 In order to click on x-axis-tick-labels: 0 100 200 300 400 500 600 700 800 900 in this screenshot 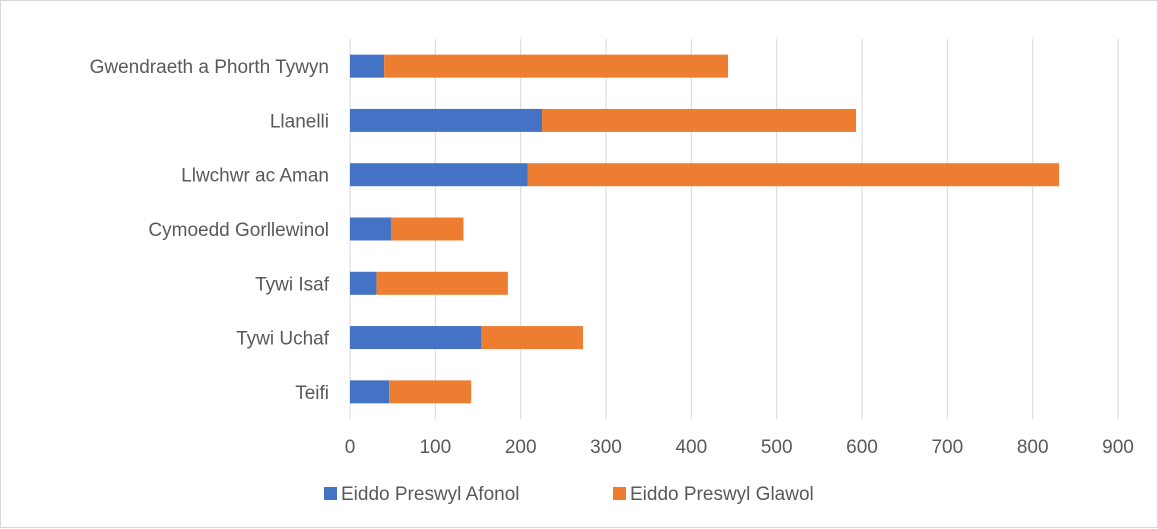, I will do `click(739, 447)`.